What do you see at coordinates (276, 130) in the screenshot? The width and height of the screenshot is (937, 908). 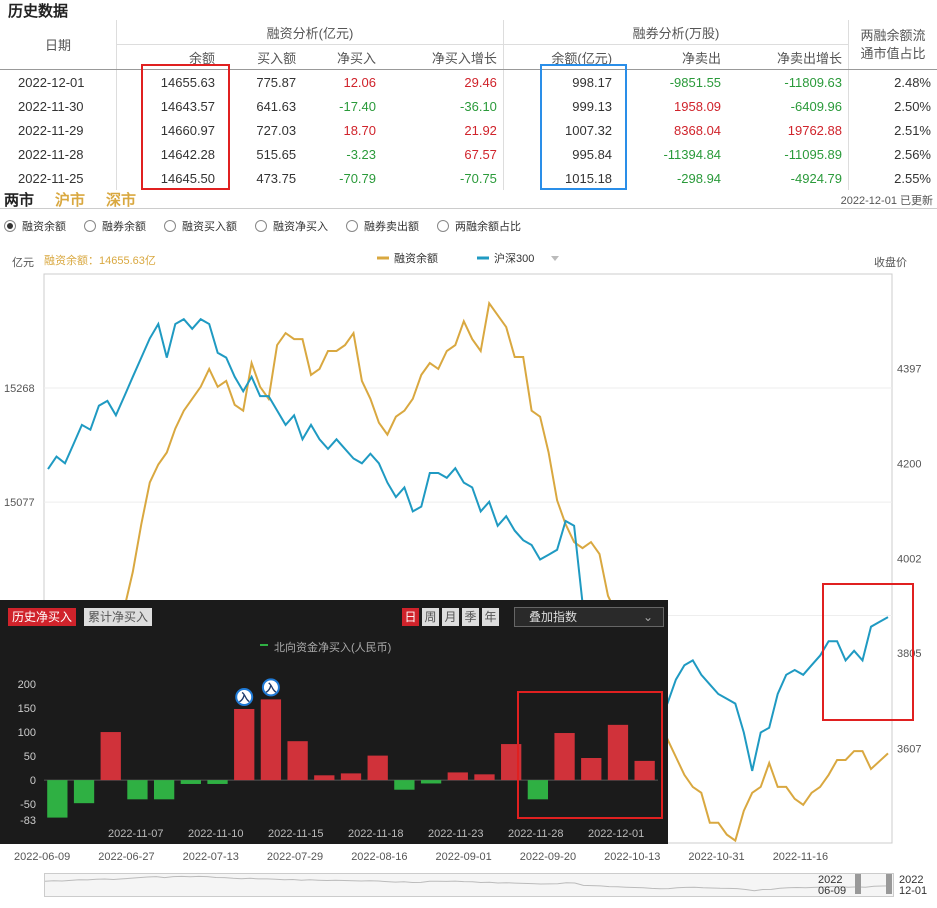 I see `cell-buy: 727.03` at bounding box center [276, 130].